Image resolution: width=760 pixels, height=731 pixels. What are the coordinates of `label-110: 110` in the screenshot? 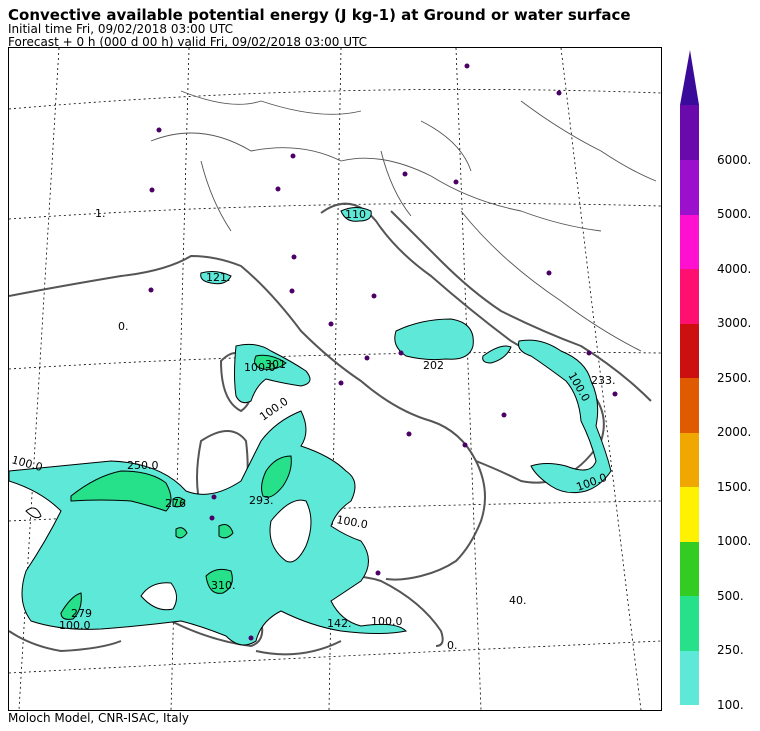 It's located at (355, 214).